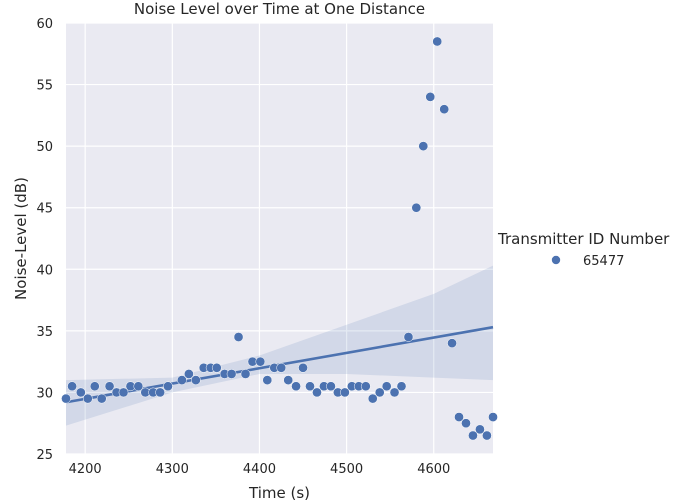 The width and height of the screenshot is (681, 500). What do you see at coordinates (44, 209) in the screenshot?
I see `y-tick-label: 45` at bounding box center [44, 209].